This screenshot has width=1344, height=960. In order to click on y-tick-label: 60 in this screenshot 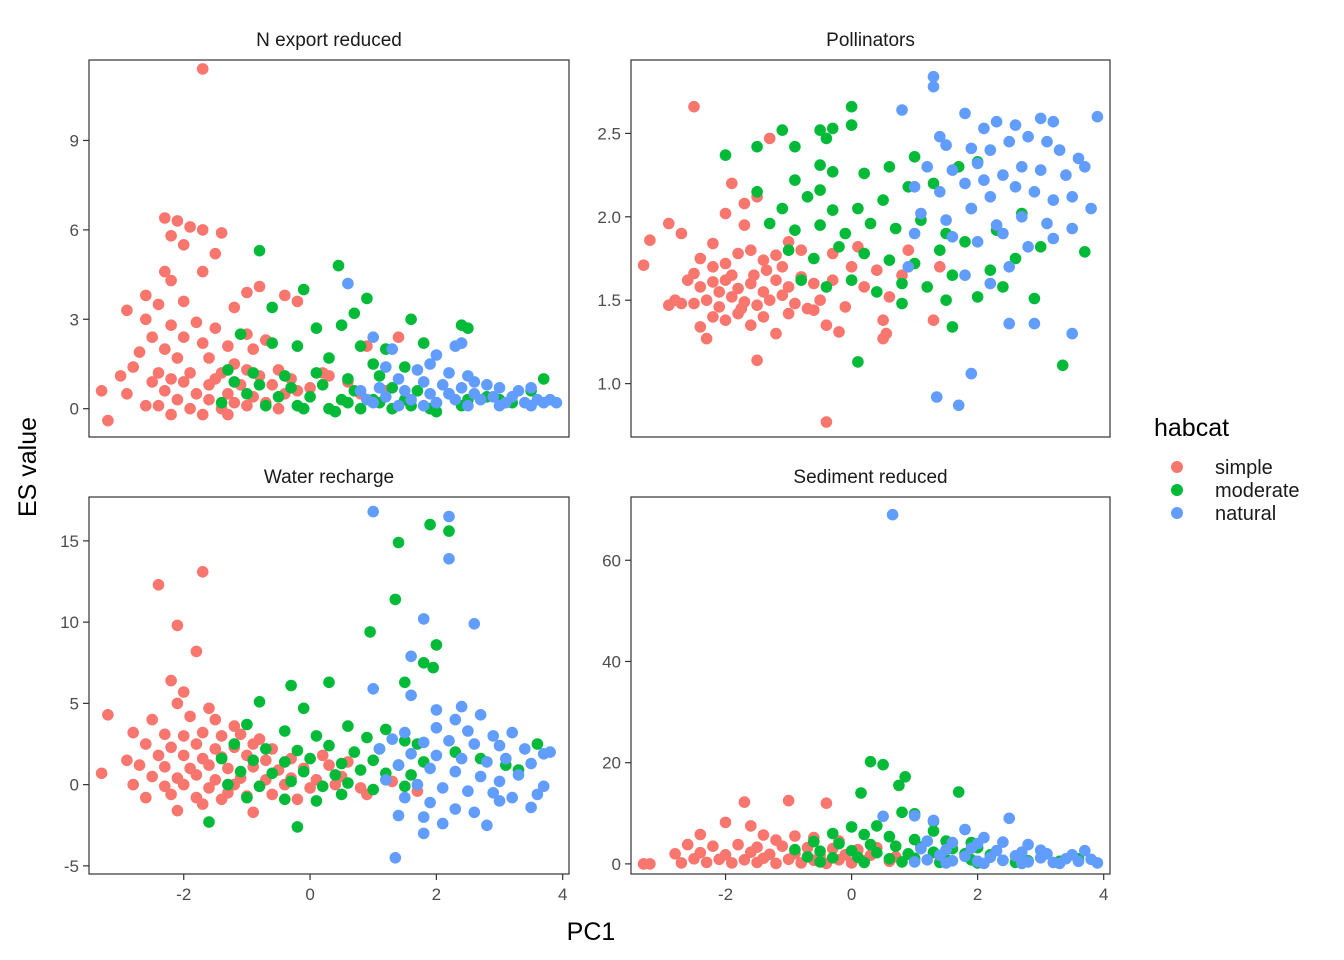, I will do `click(611, 560)`.